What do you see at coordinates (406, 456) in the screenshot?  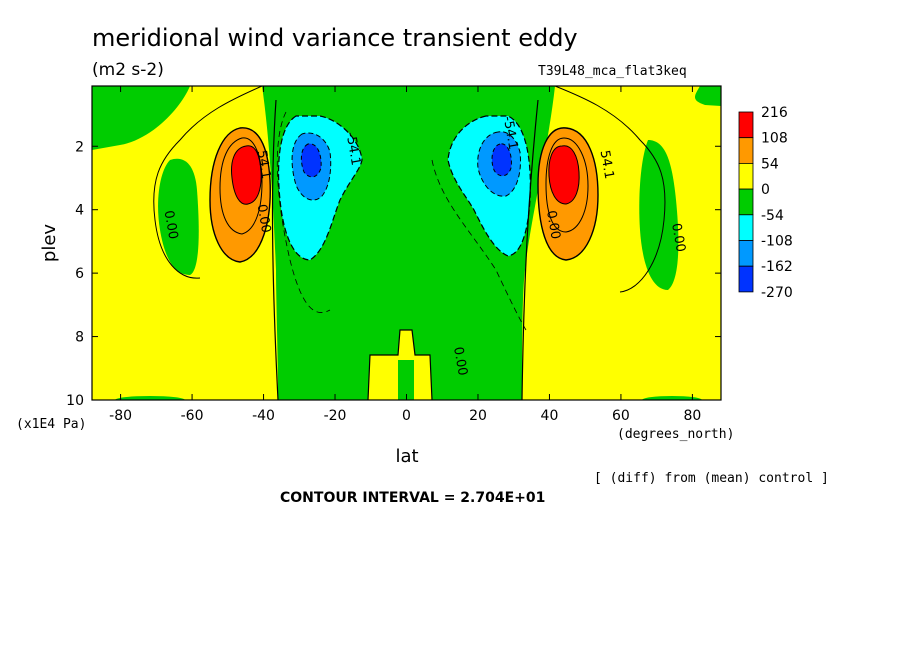 I see `x-axis-label: lat` at bounding box center [406, 456].